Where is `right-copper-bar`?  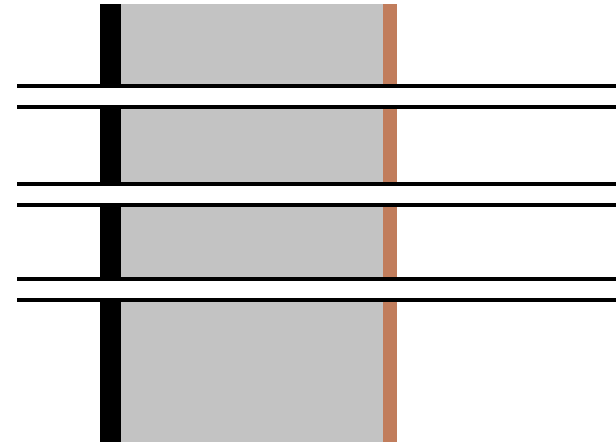
right-copper-bar is located at coordinates (390, 223).